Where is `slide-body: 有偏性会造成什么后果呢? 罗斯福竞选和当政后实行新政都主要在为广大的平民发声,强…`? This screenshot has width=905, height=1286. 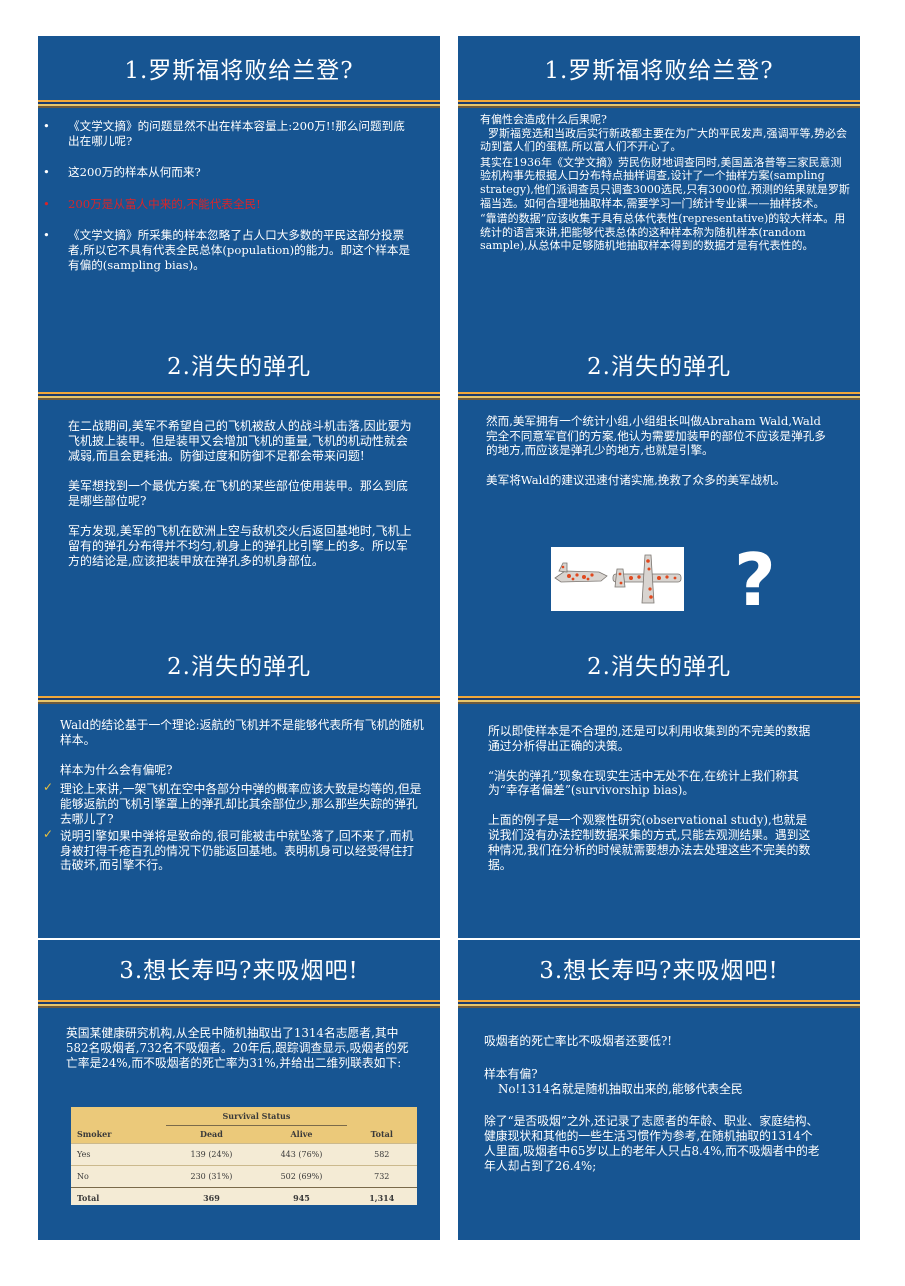
slide-body: 有偏性会造成什么后果呢? 罗斯福竞选和当政后实行新政都主要在为广大的平民发声,强… is located at coordinates (659, 183).